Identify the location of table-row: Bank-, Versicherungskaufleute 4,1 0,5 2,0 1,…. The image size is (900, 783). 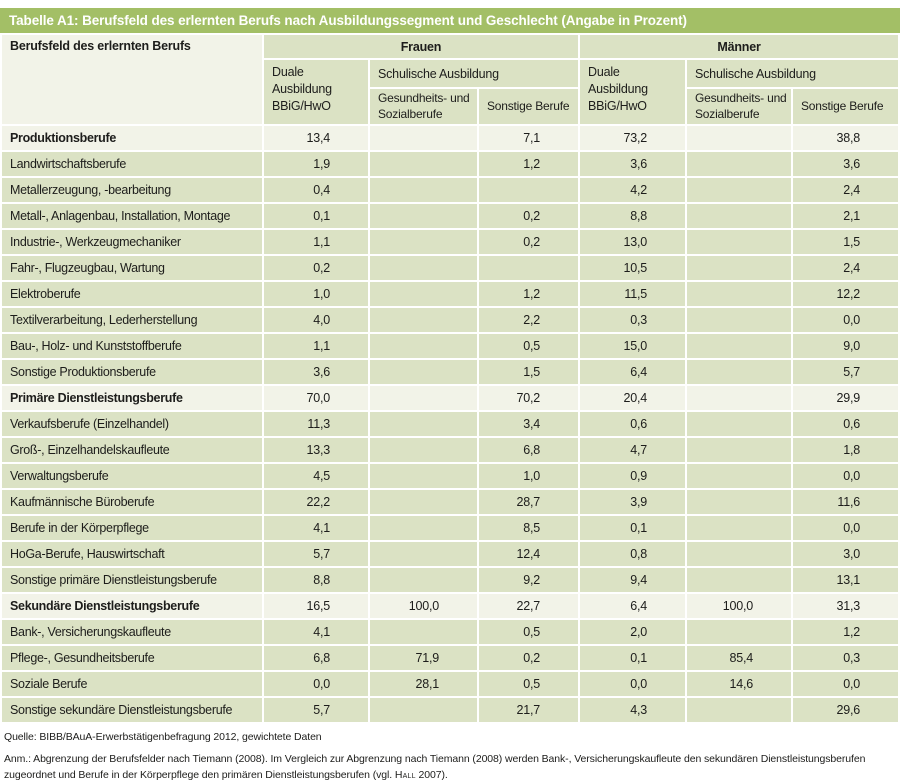
(450, 632).